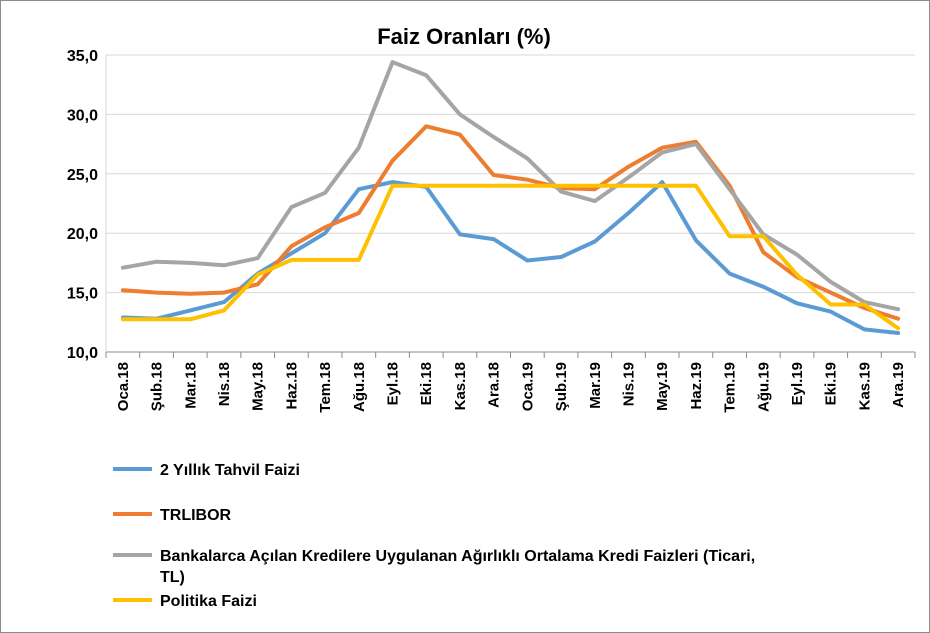  I want to click on x-tick-label: Ağu.18, so click(359, 387).